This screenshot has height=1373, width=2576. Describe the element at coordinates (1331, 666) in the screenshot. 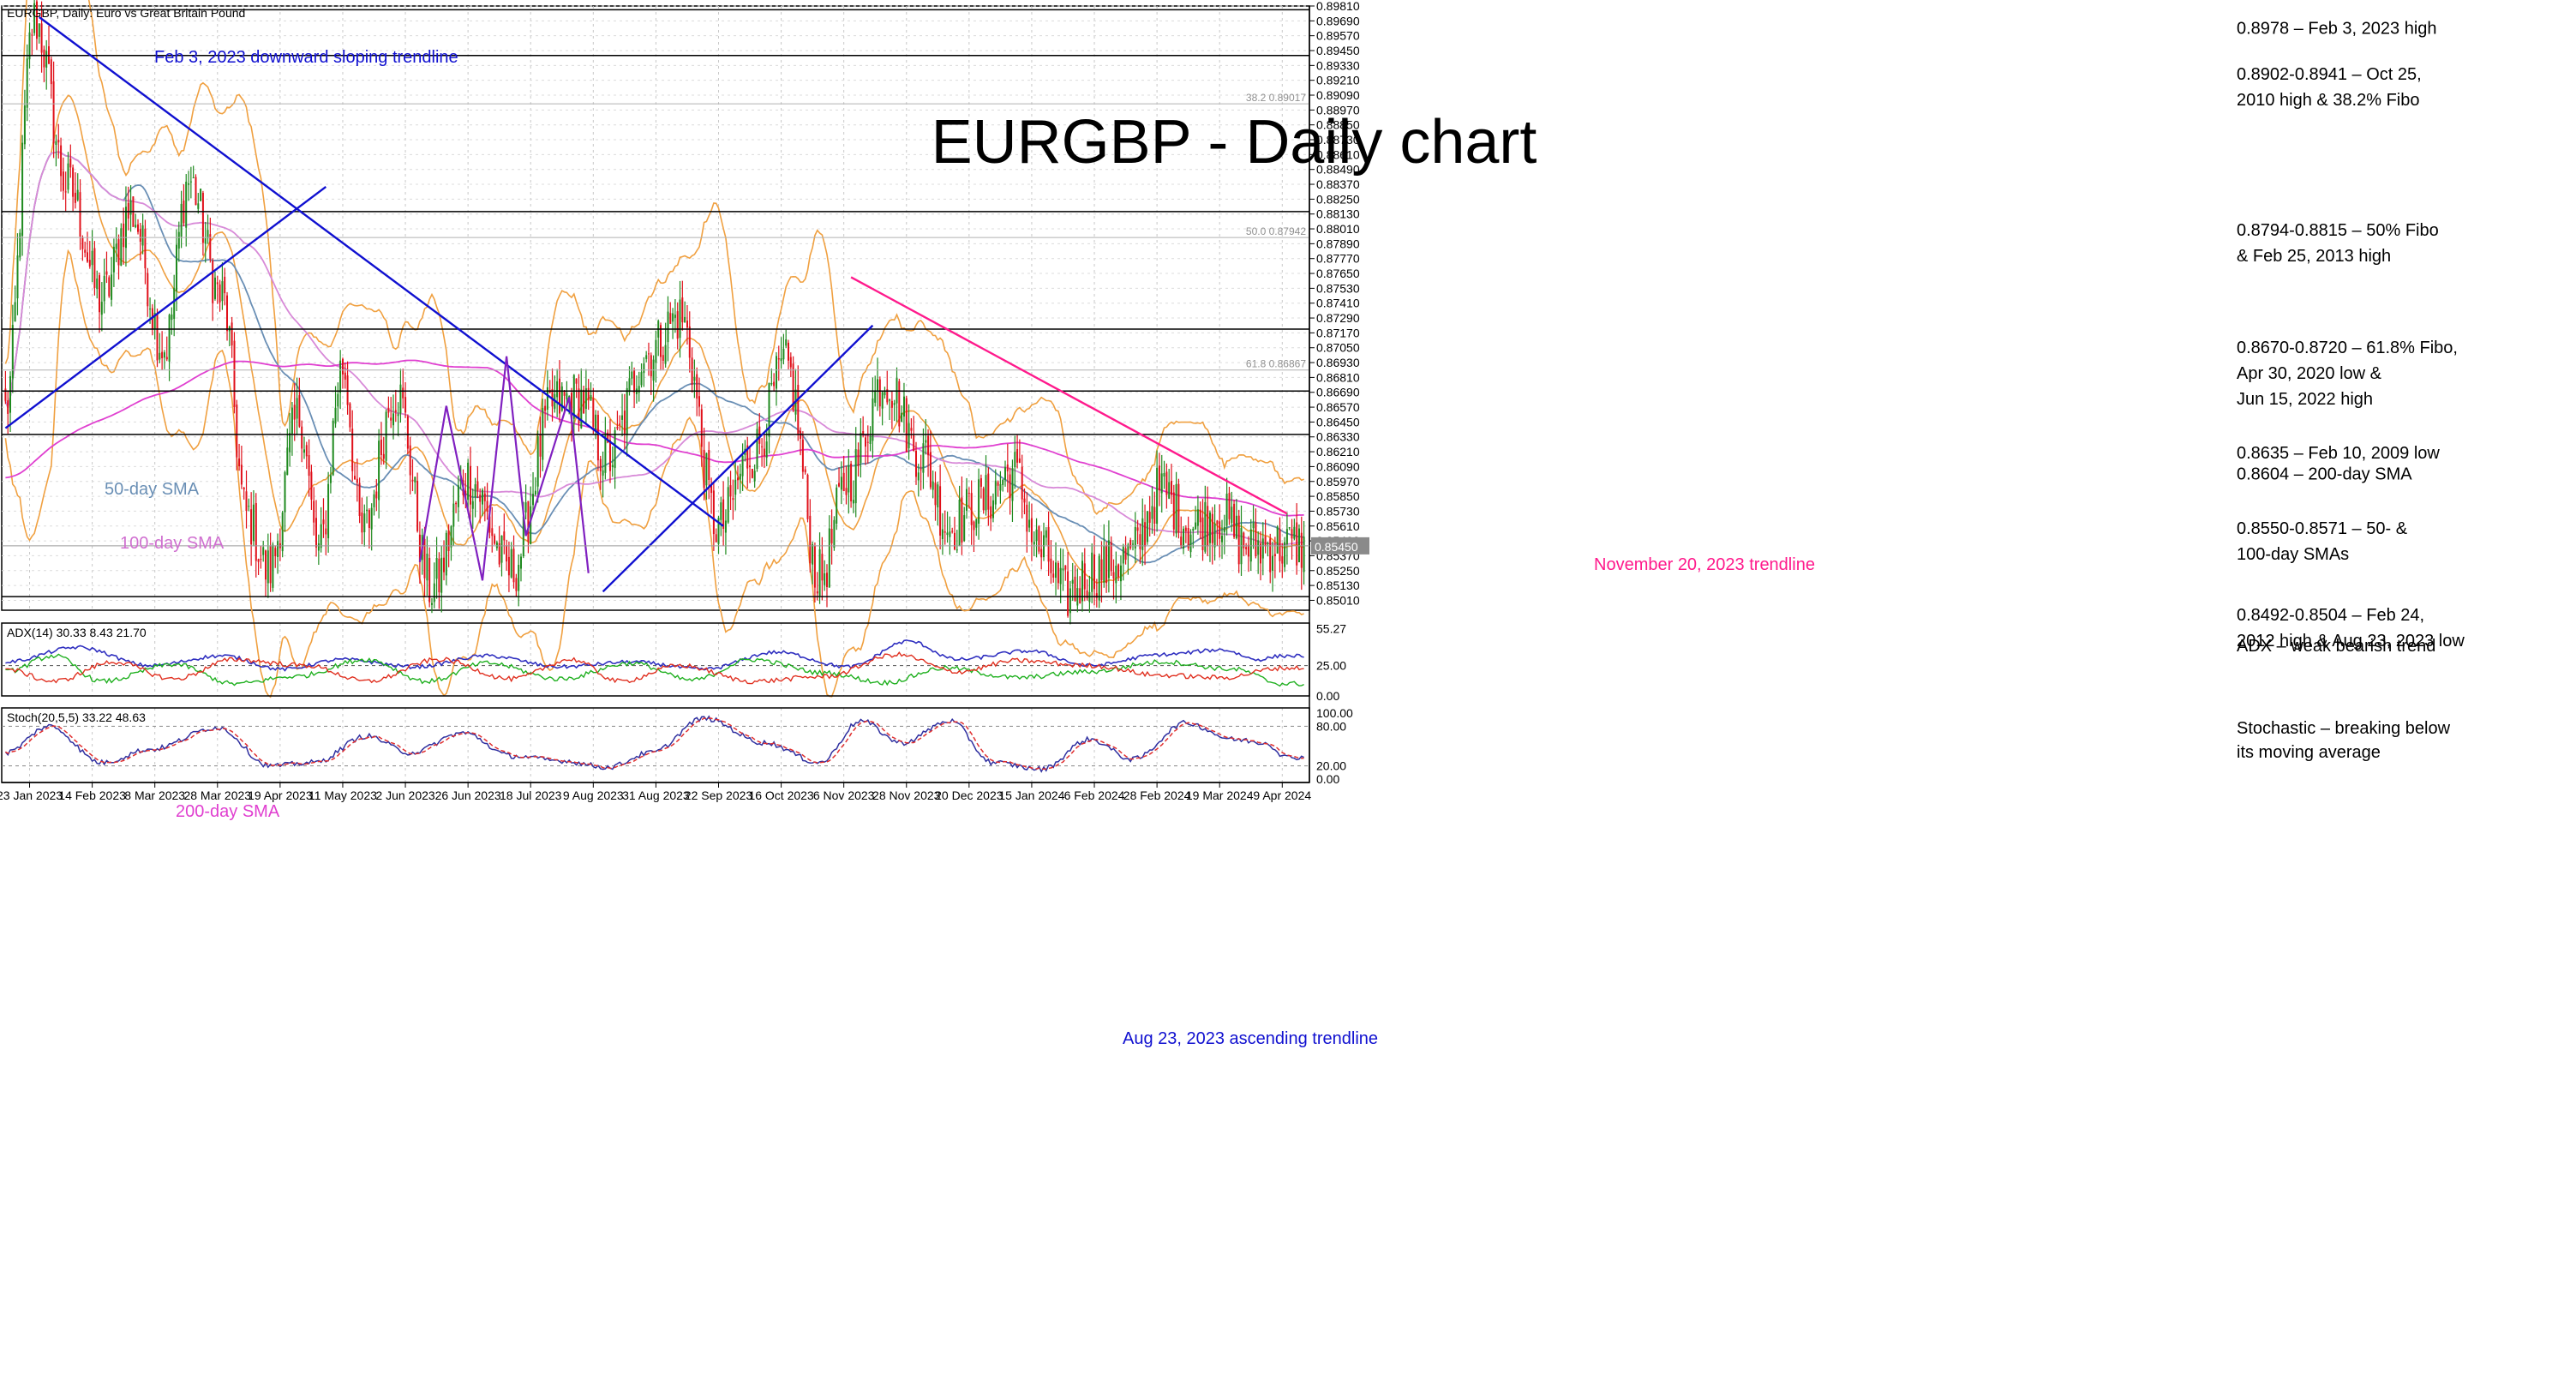

I see `adx-tick-label: 25.00` at that location.